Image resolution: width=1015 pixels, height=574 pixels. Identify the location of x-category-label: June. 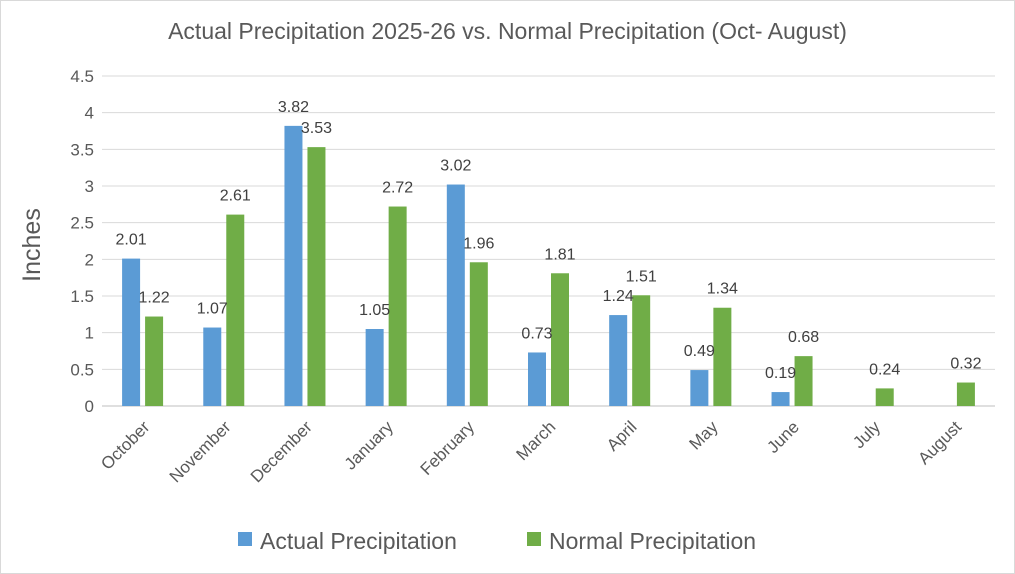
(783, 437).